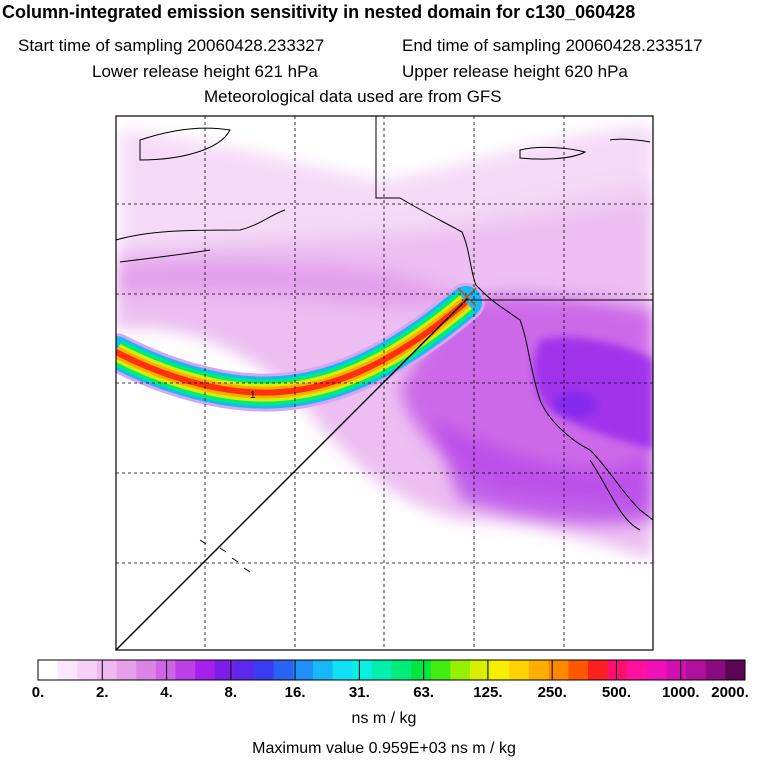 This screenshot has width=768, height=768. I want to click on plume-band, so click(300, 347).